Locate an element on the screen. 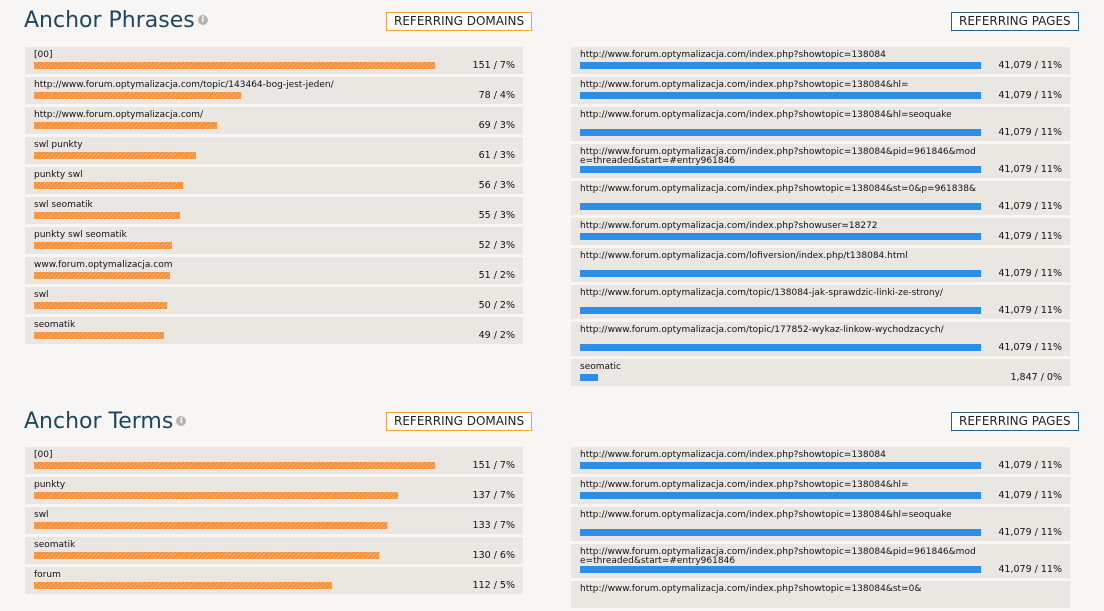 The height and width of the screenshot is (611, 1104). domain-row: forum 112 / 5% is located at coordinates (274, 580).